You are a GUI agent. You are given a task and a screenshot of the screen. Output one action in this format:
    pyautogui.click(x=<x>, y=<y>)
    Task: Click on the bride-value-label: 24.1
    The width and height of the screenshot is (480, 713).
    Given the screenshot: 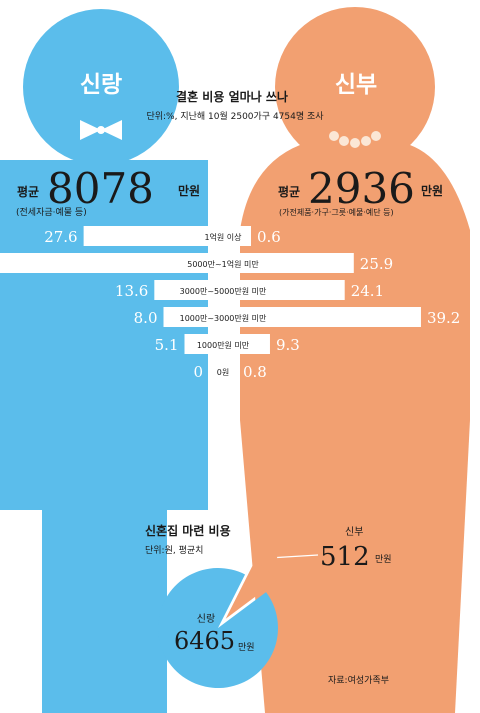 What is the action you would take?
    pyautogui.click(x=367, y=291)
    